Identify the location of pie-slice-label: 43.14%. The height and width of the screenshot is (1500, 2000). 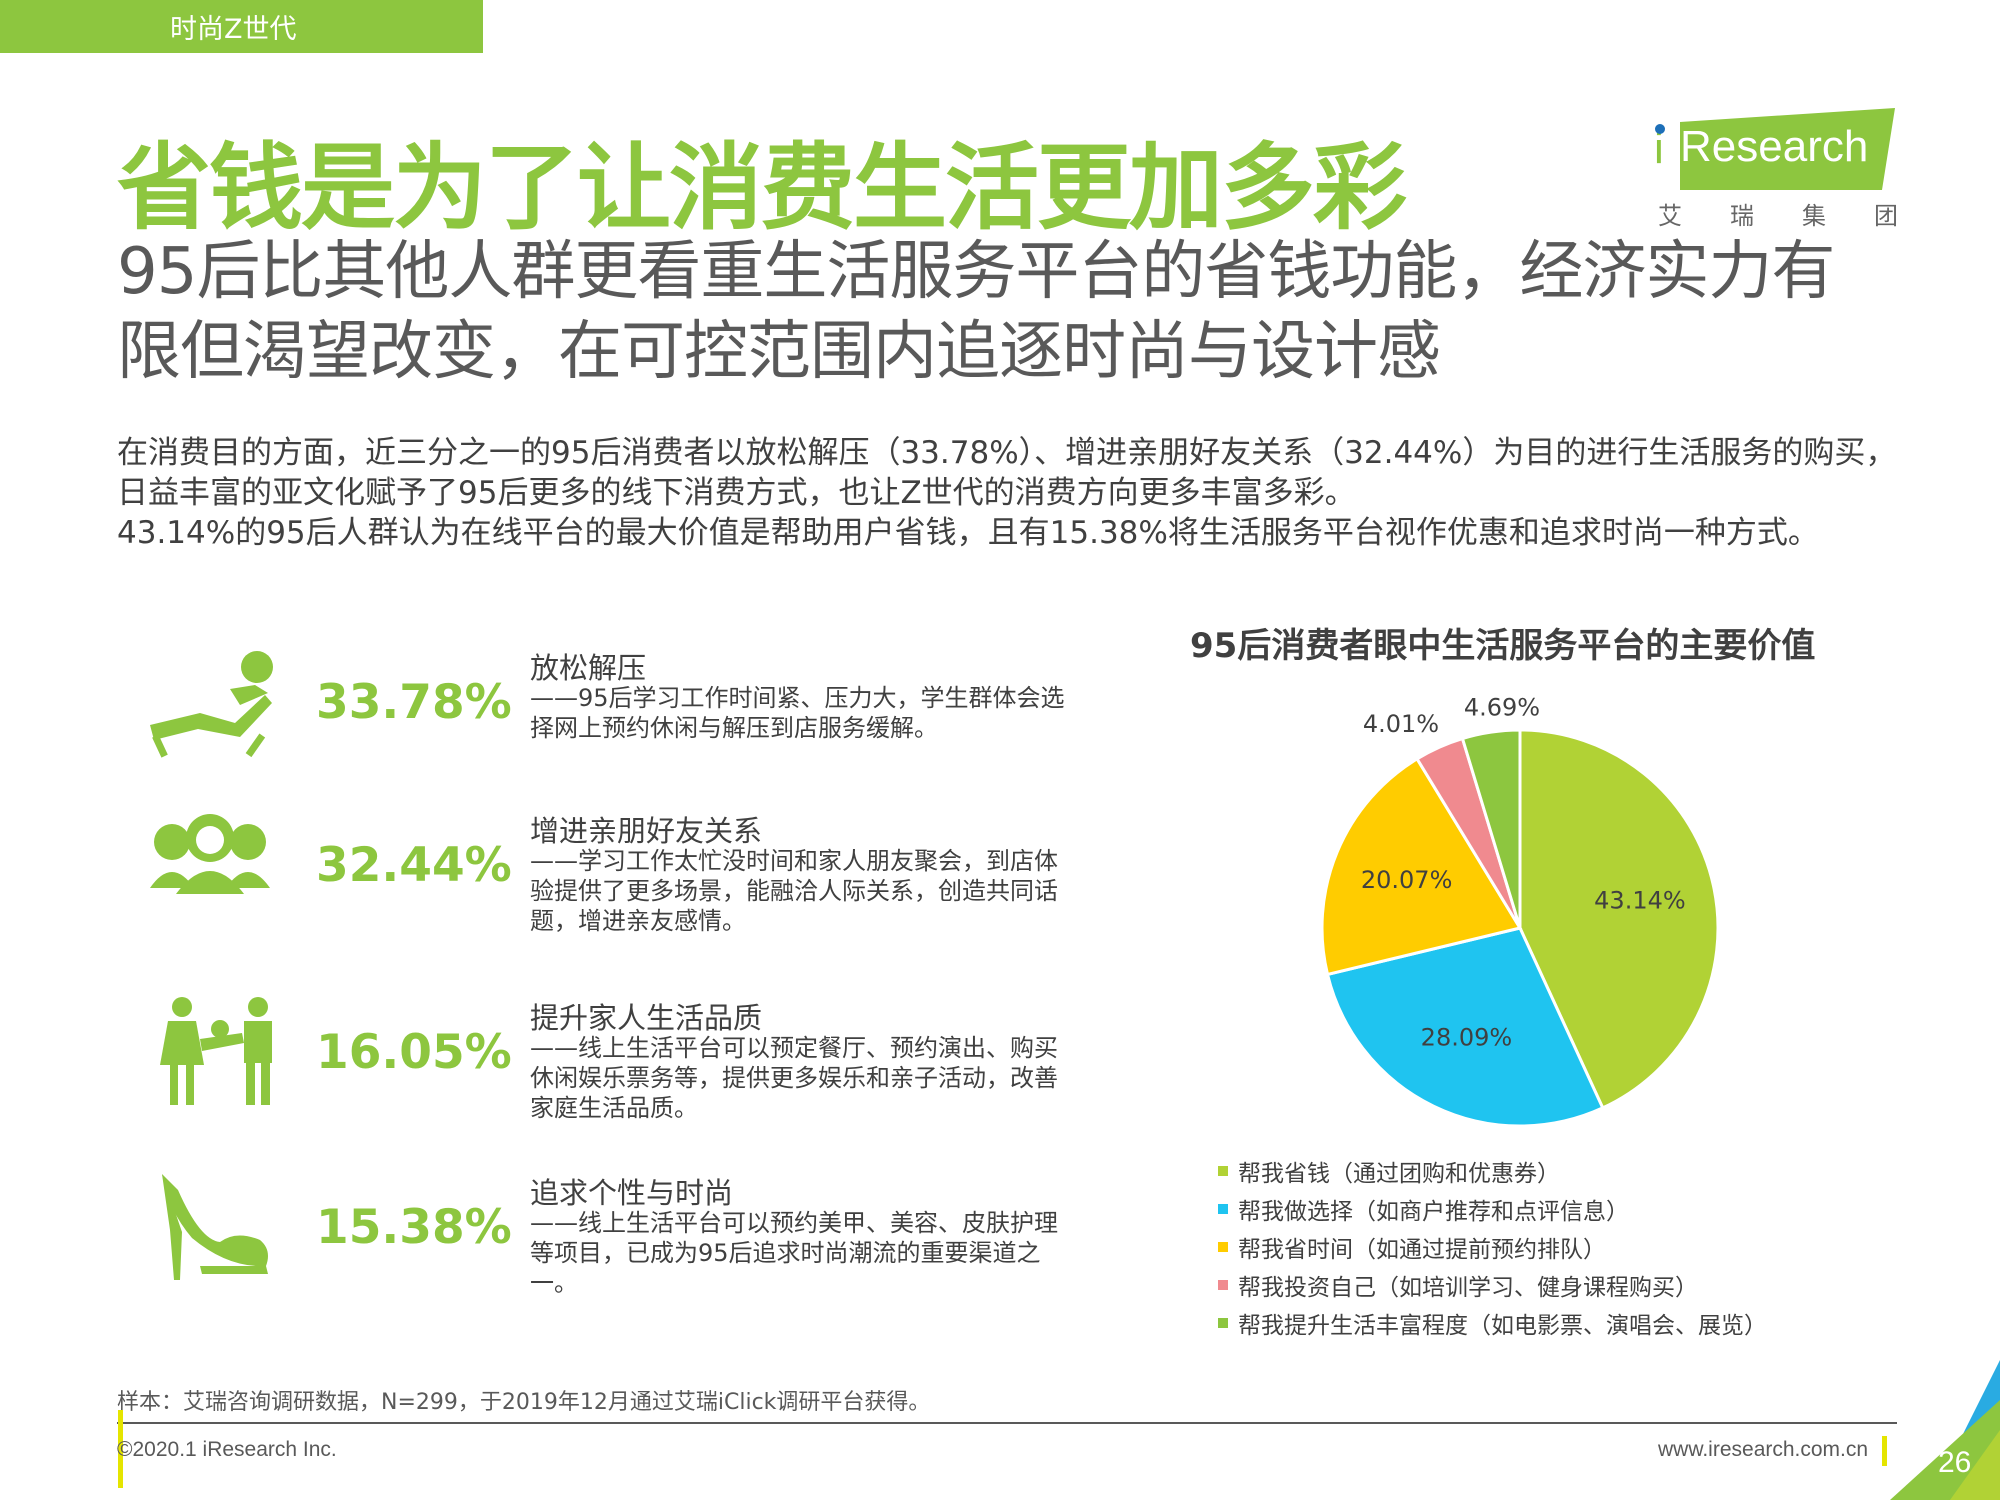
(1640, 901).